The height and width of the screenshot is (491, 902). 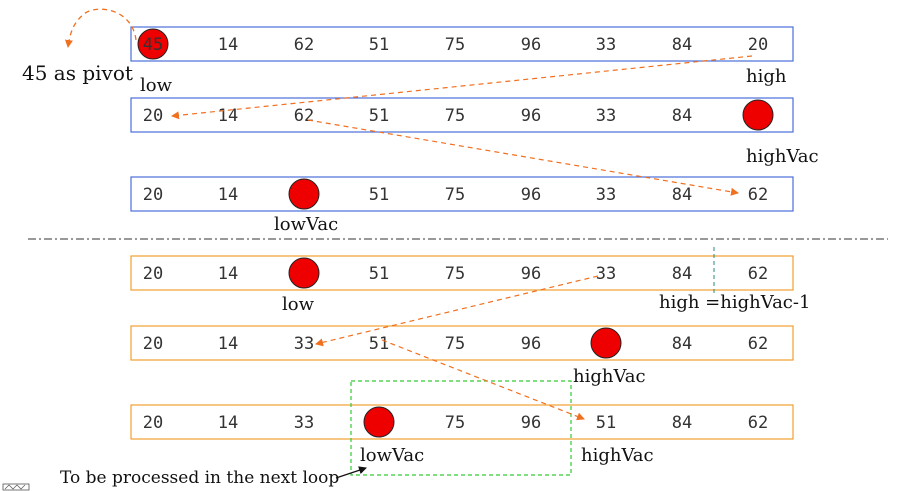 I want to click on array-cell-row-2-col-2: 14, so click(x=228, y=116).